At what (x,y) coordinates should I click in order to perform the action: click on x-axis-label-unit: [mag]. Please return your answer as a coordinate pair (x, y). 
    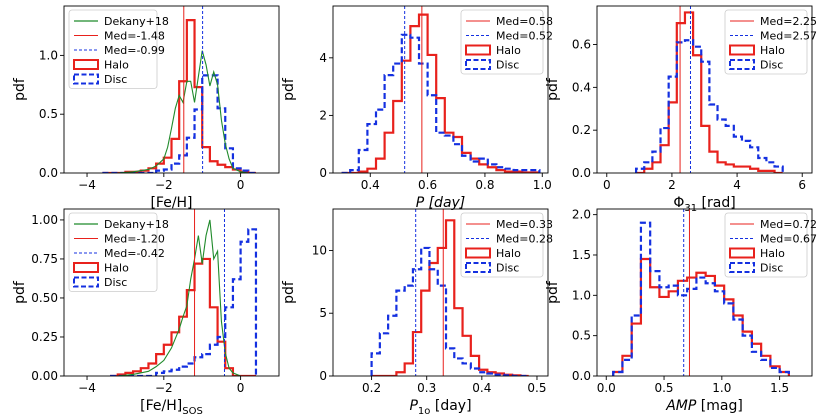
    Looking at the image, I should click on (719, 406).